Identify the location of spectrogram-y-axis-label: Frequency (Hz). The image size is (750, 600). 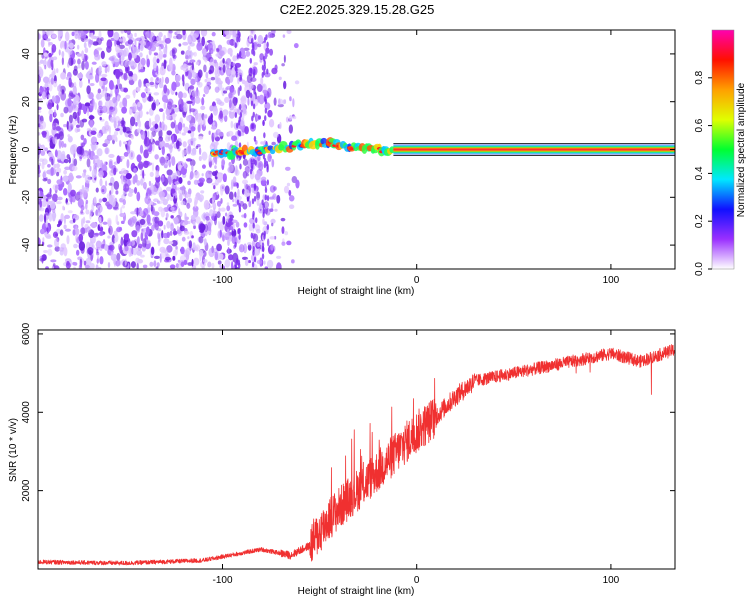
(13, 150).